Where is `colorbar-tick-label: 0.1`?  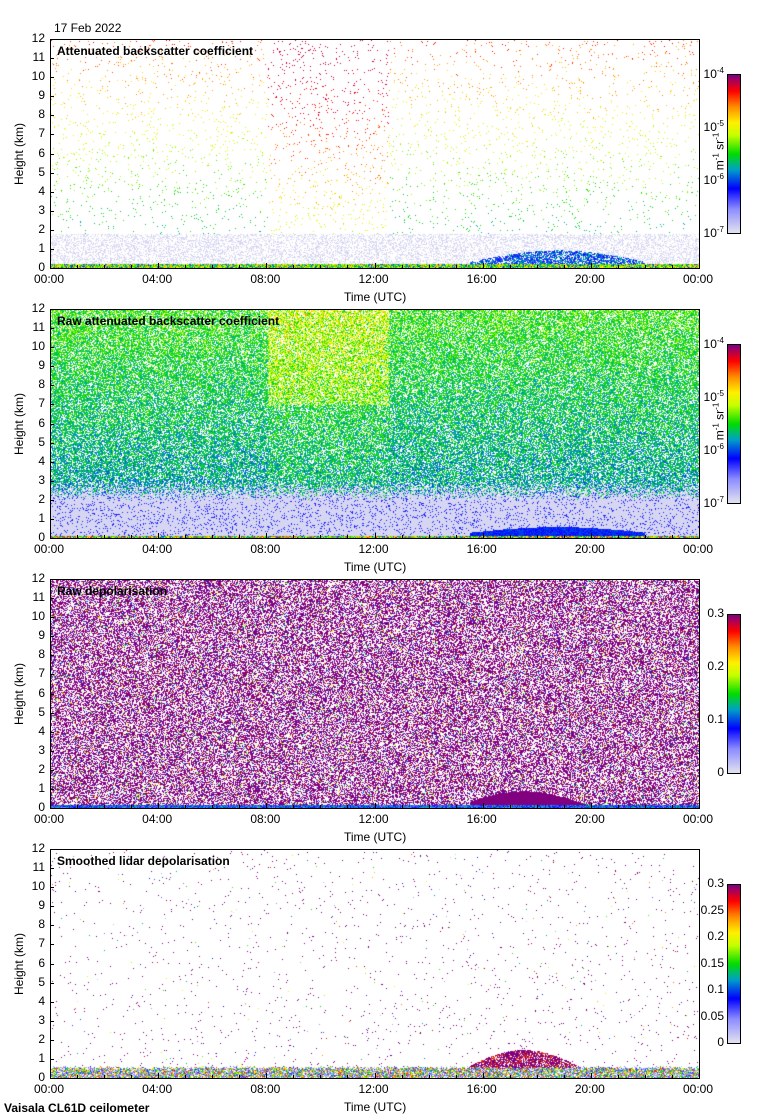
colorbar-tick-label: 0.1 is located at coordinates (715, 719).